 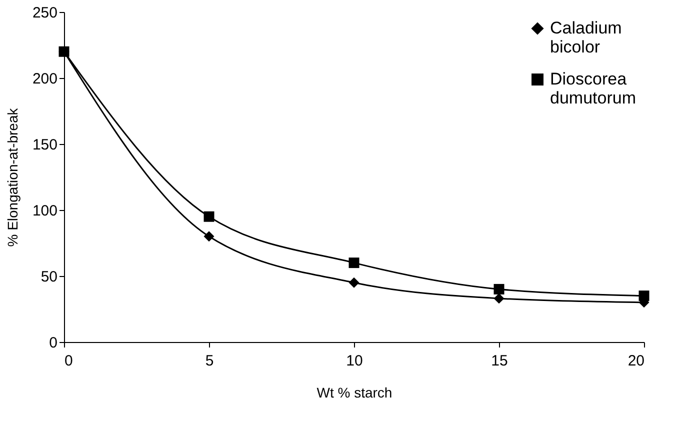 What do you see at coordinates (45, 211) in the screenshot?
I see `y-tick-label: 100` at bounding box center [45, 211].